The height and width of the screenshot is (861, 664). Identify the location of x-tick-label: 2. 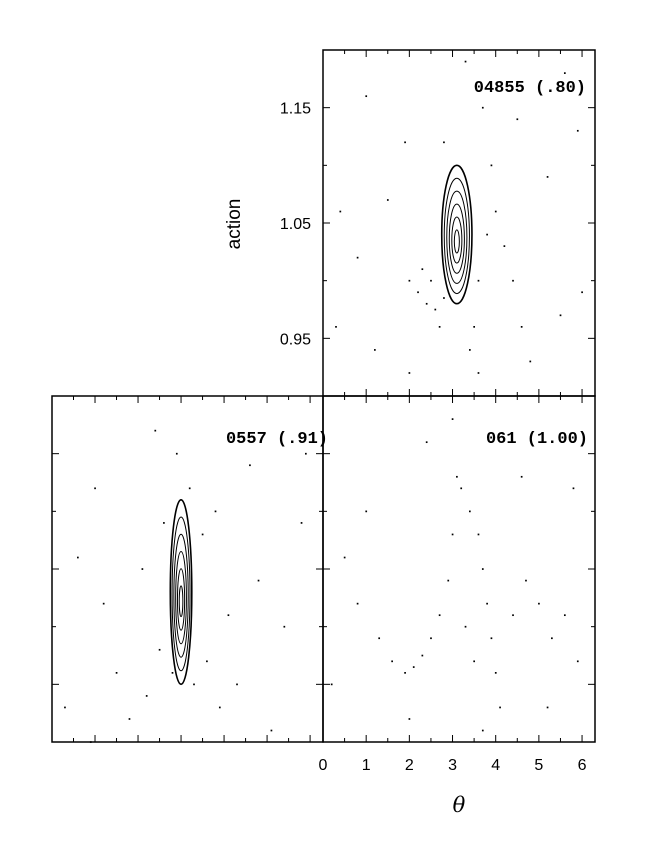
(409, 765).